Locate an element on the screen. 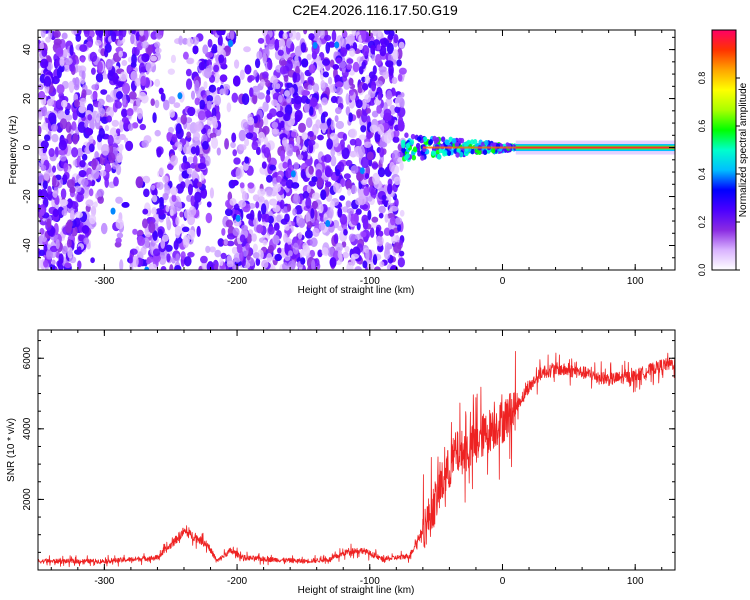  y-tick-label: -20 is located at coordinates (27, 196).